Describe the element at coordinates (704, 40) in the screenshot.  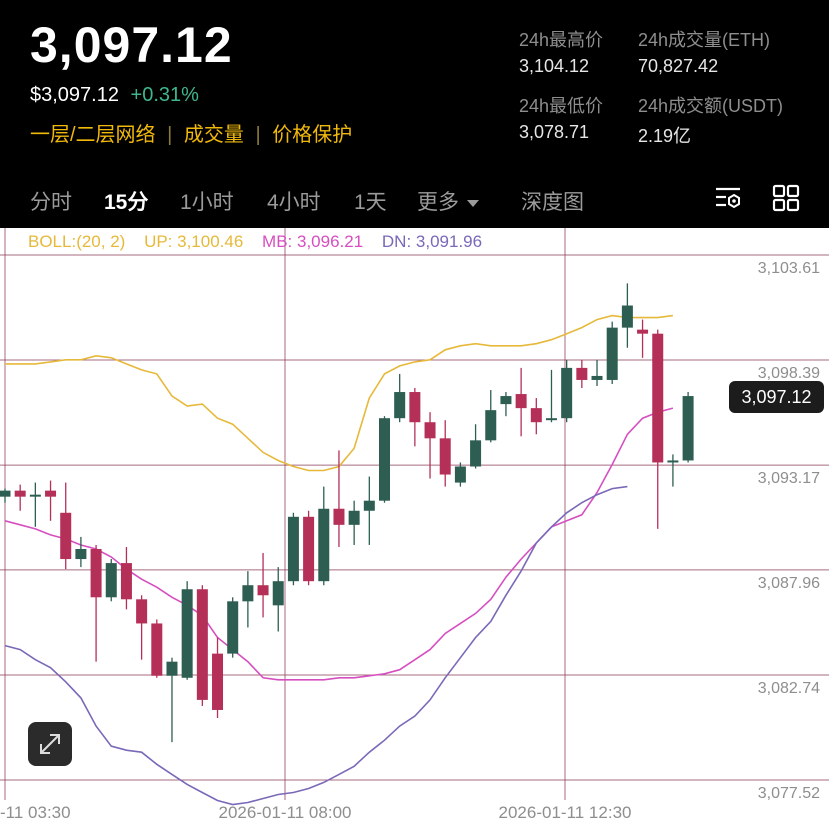
I see `stat-label: 24h成交量(ETH)` at that location.